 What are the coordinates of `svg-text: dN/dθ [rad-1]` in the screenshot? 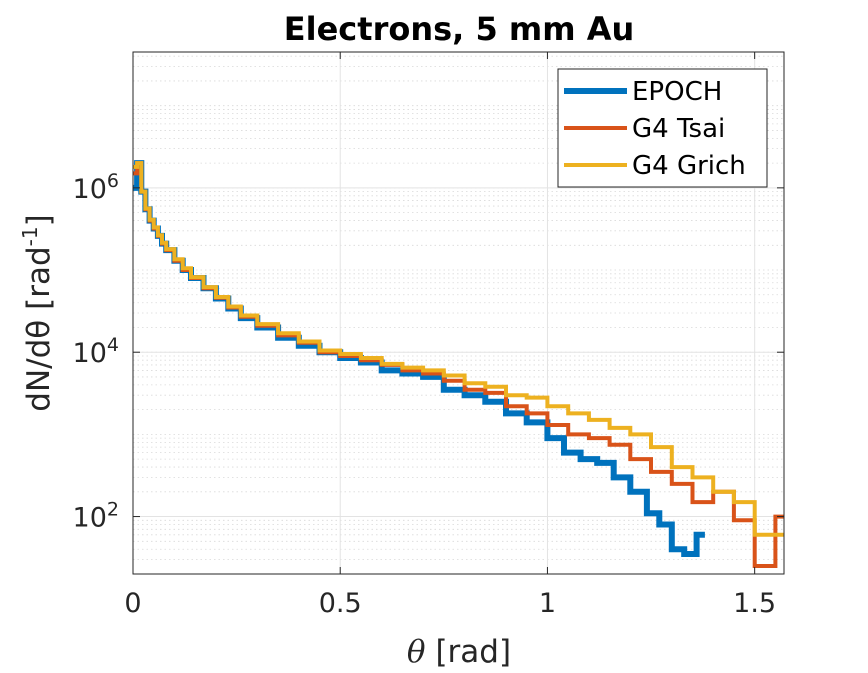 It's located at (37, 312).